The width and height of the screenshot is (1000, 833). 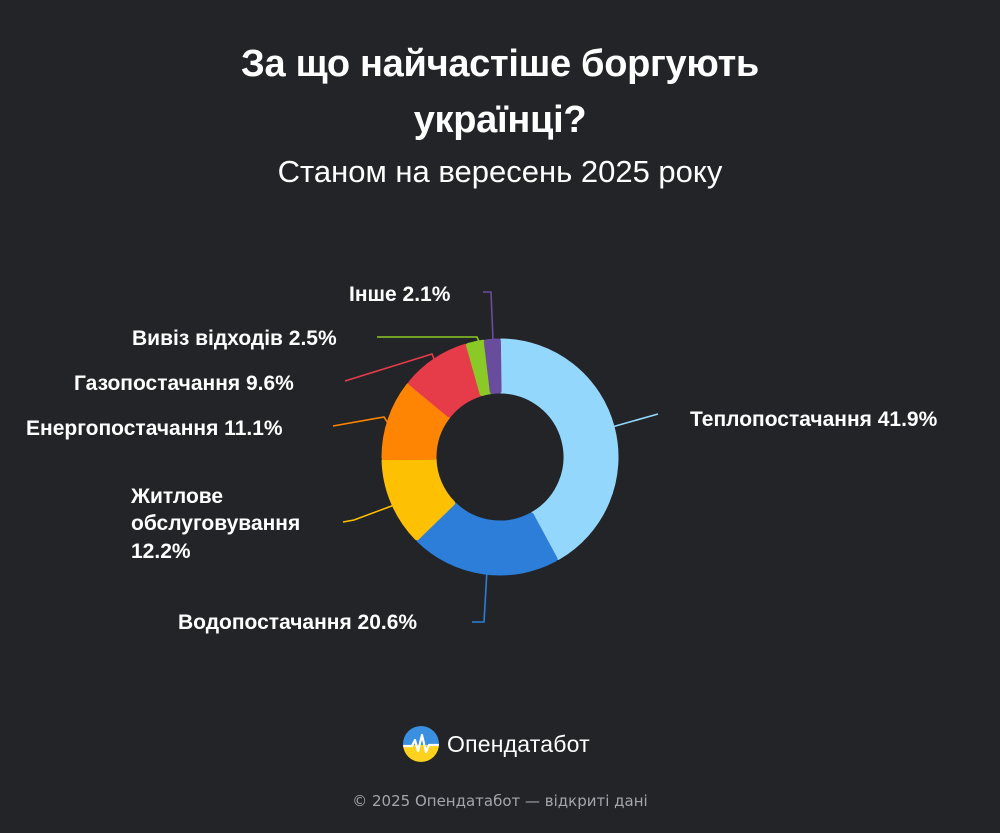 What do you see at coordinates (635, 420) in the screenshot?
I see `leader-line-teplopostachannia` at bounding box center [635, 420].